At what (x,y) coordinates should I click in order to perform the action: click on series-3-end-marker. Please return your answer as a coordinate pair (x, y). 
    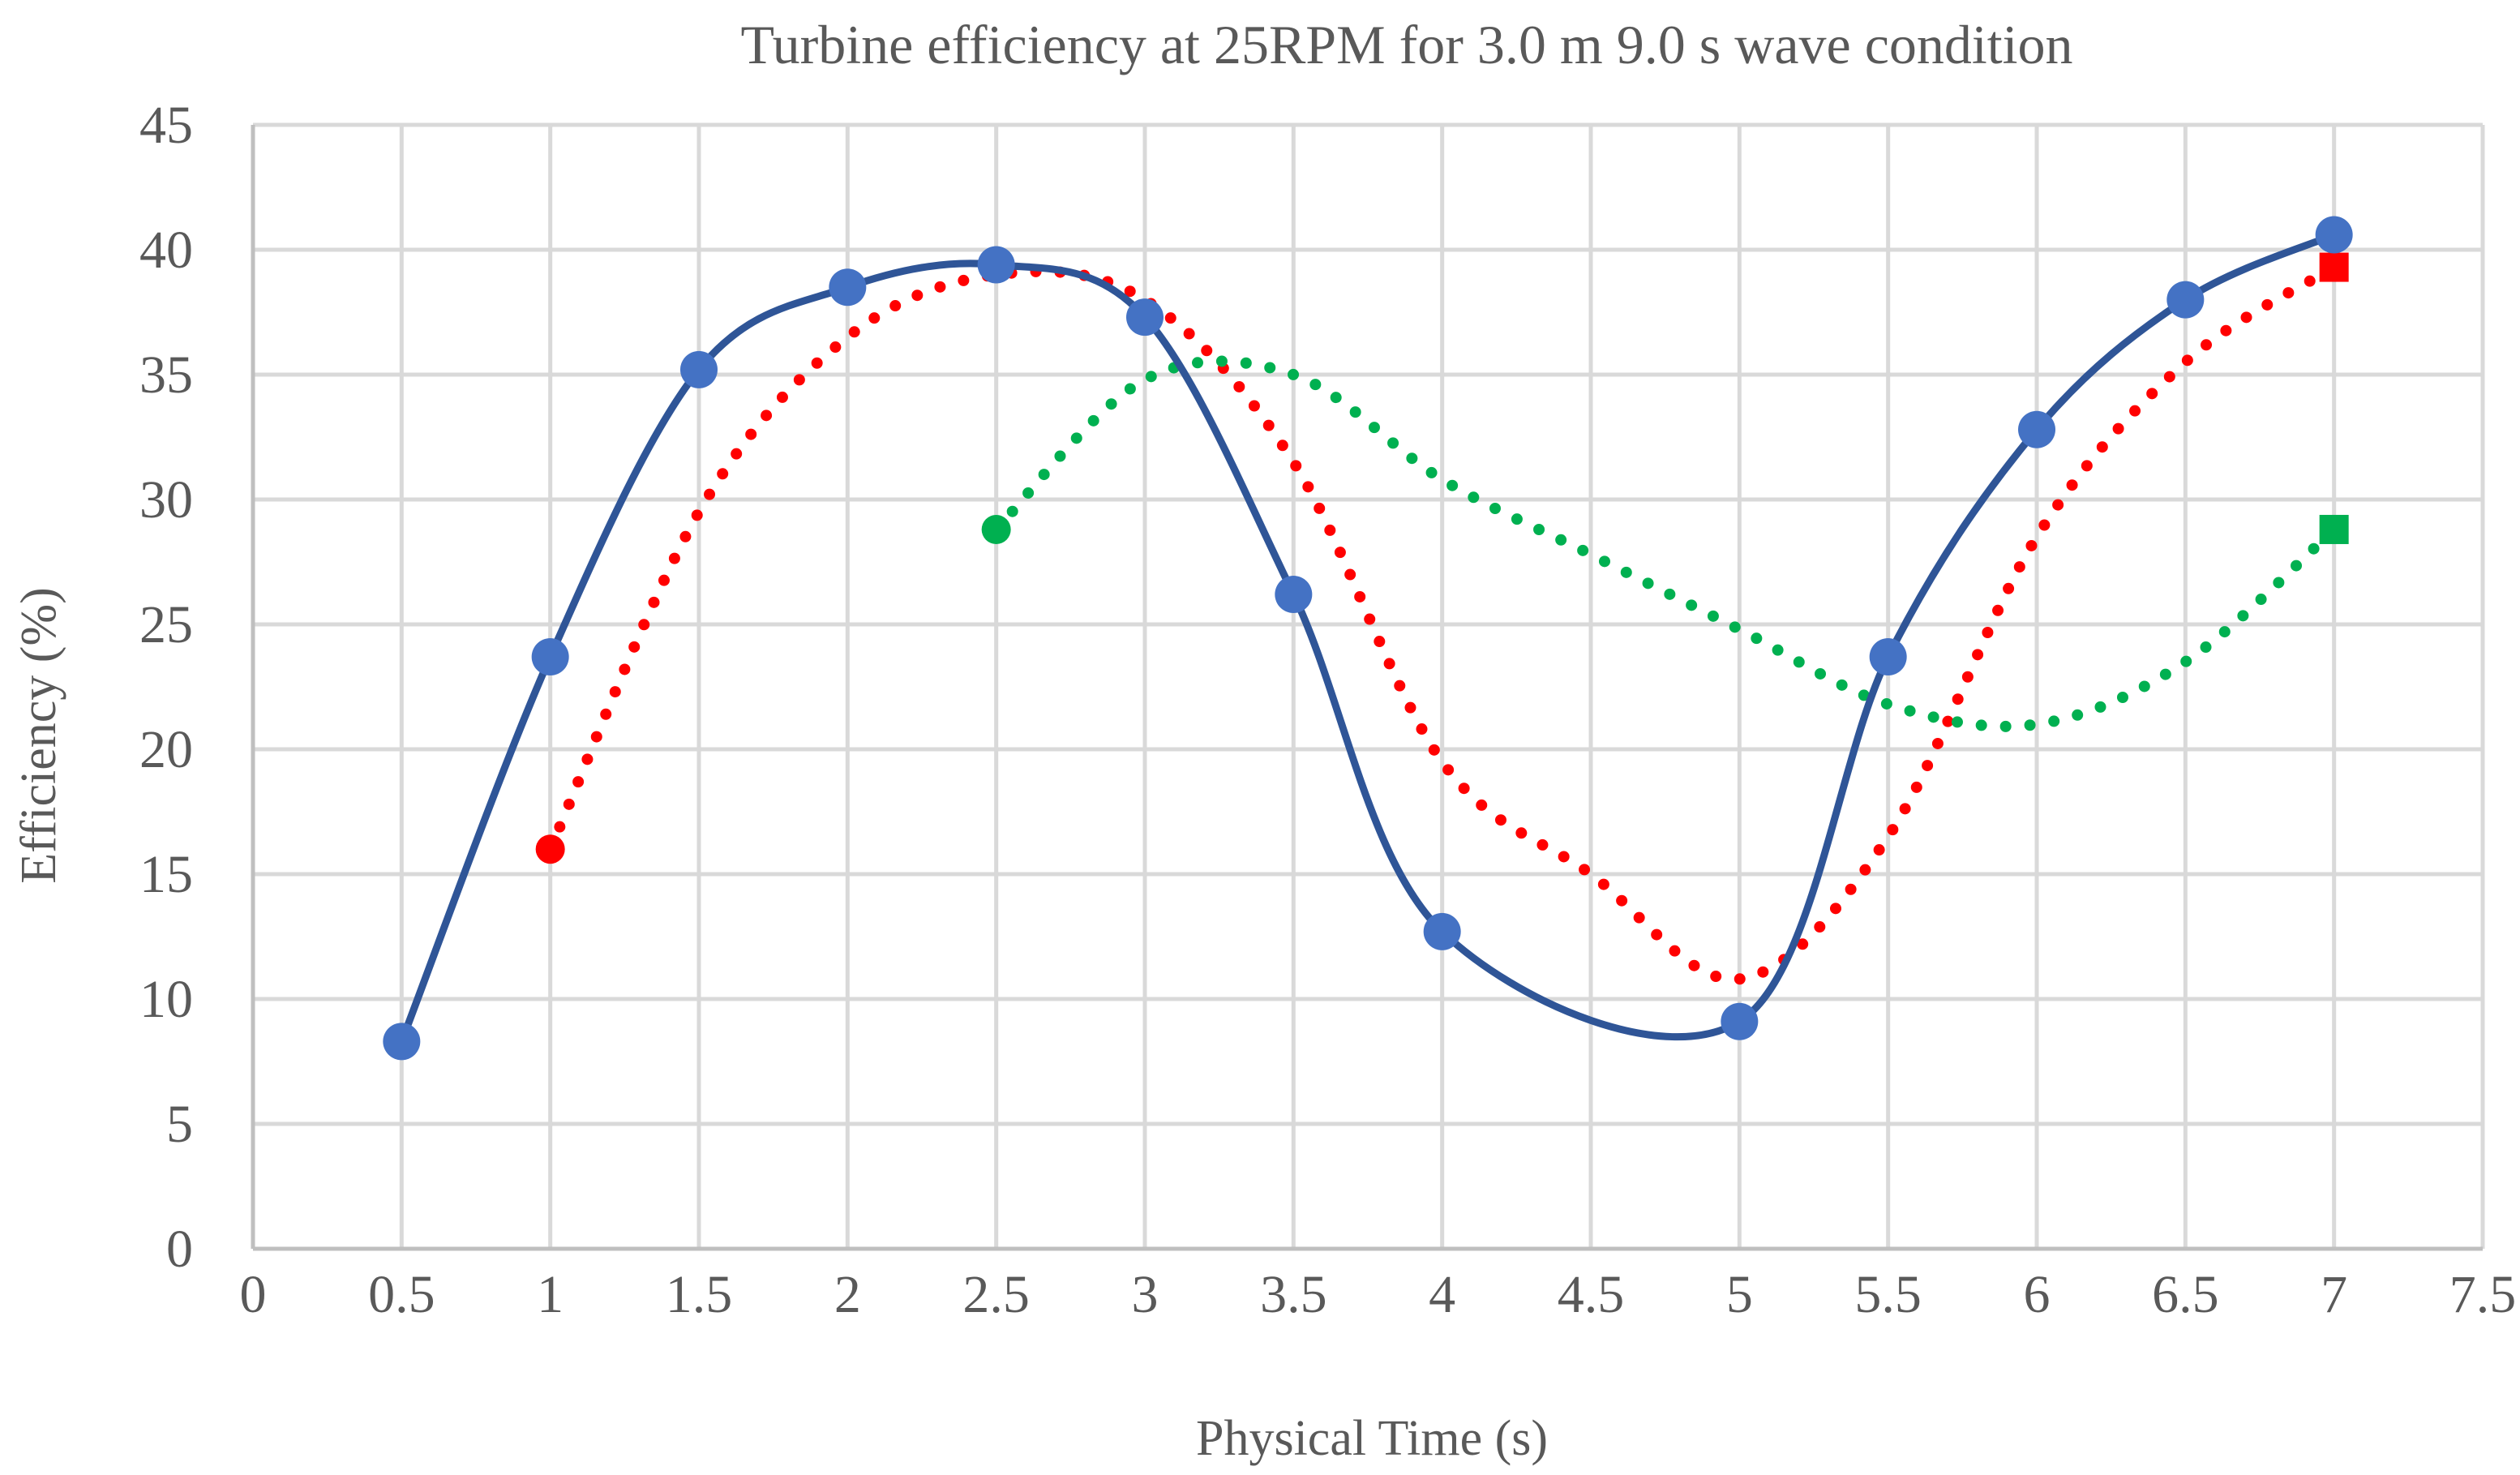
    Looking at the image, I should click on (2334, 529).